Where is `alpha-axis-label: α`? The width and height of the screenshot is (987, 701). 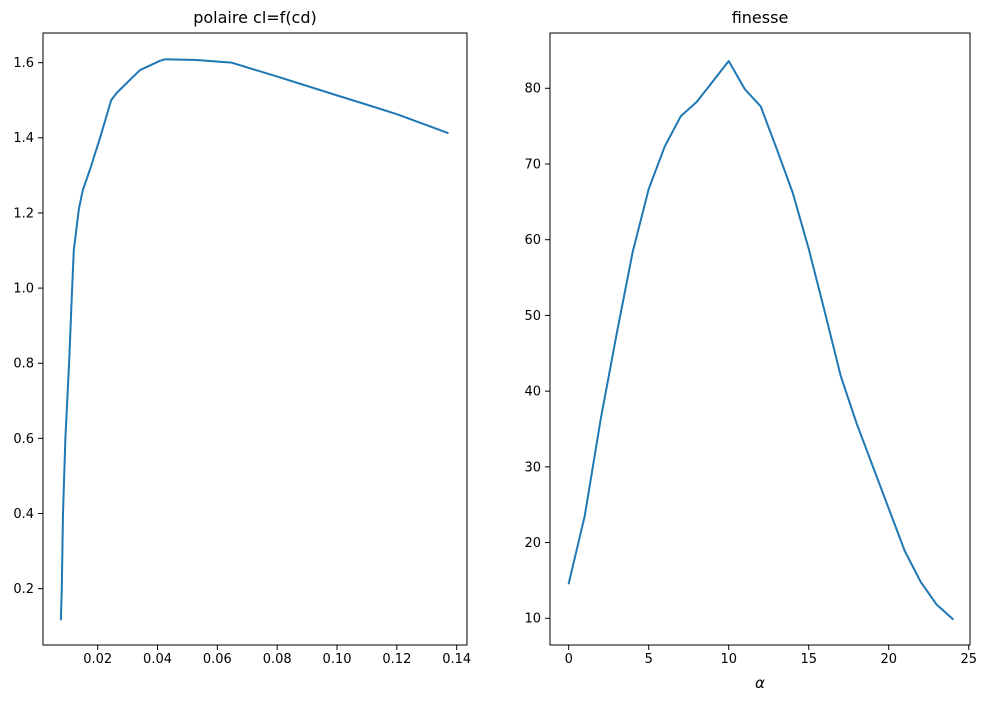 alpha-axis-label: α is located at coordinates (760, 683).